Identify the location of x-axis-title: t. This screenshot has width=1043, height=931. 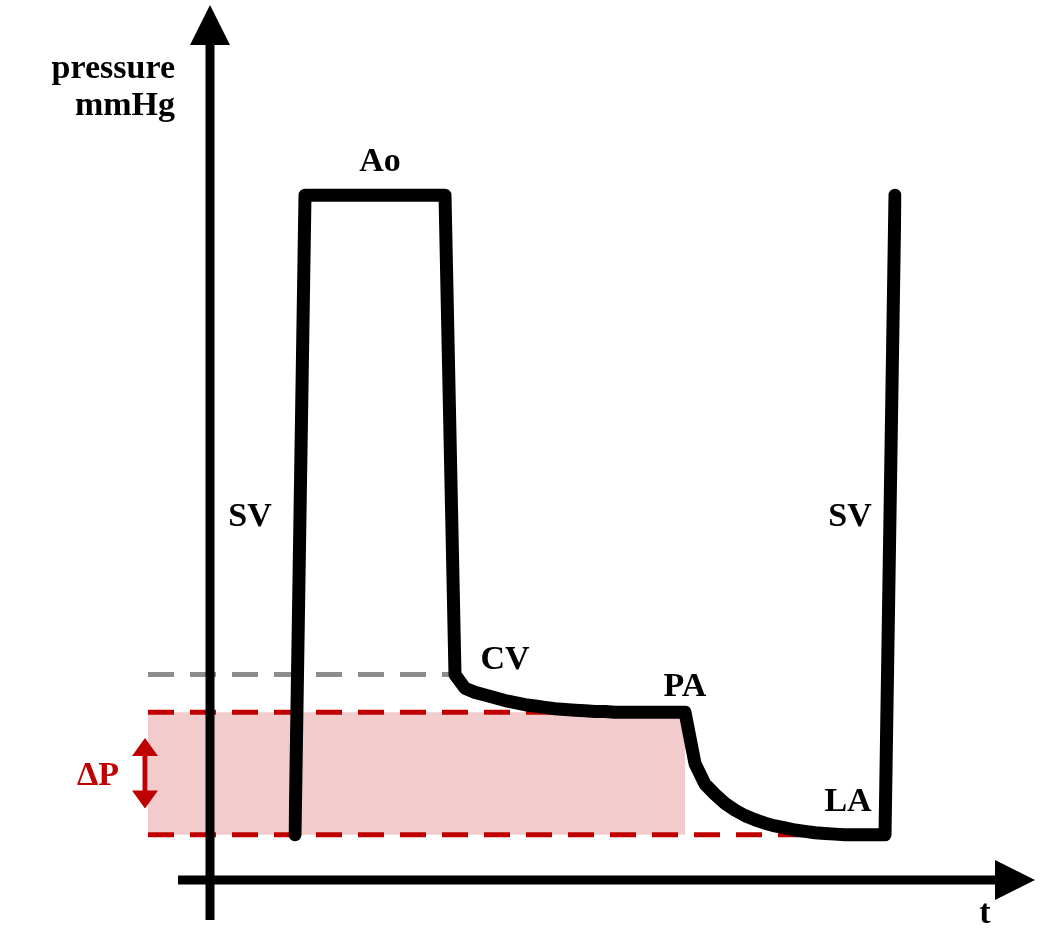
(985, 912).